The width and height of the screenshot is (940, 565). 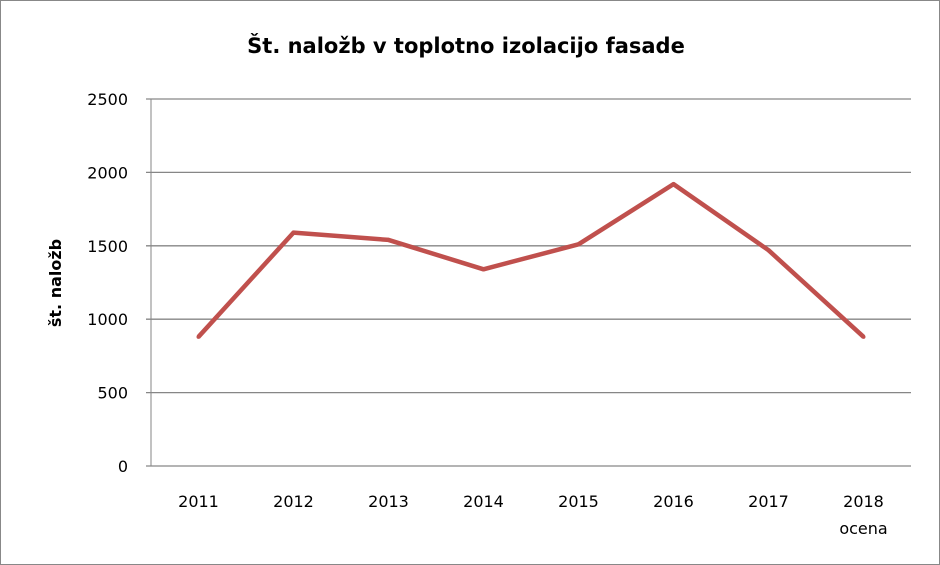 What do you see at coordinates (863, 501) in the screenshot?
I see `x-tick-label: 2018` at bounding box center [863, 501].